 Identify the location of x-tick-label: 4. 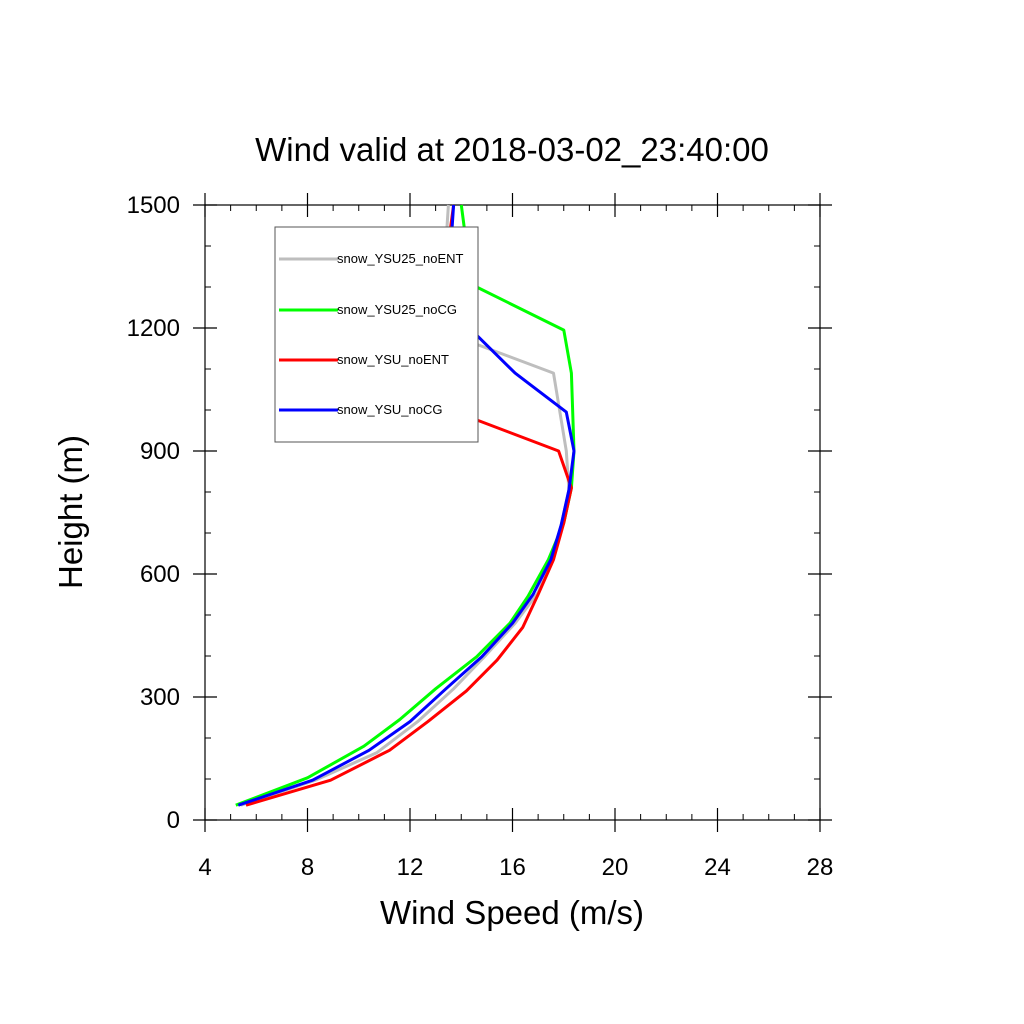
(204, 867).